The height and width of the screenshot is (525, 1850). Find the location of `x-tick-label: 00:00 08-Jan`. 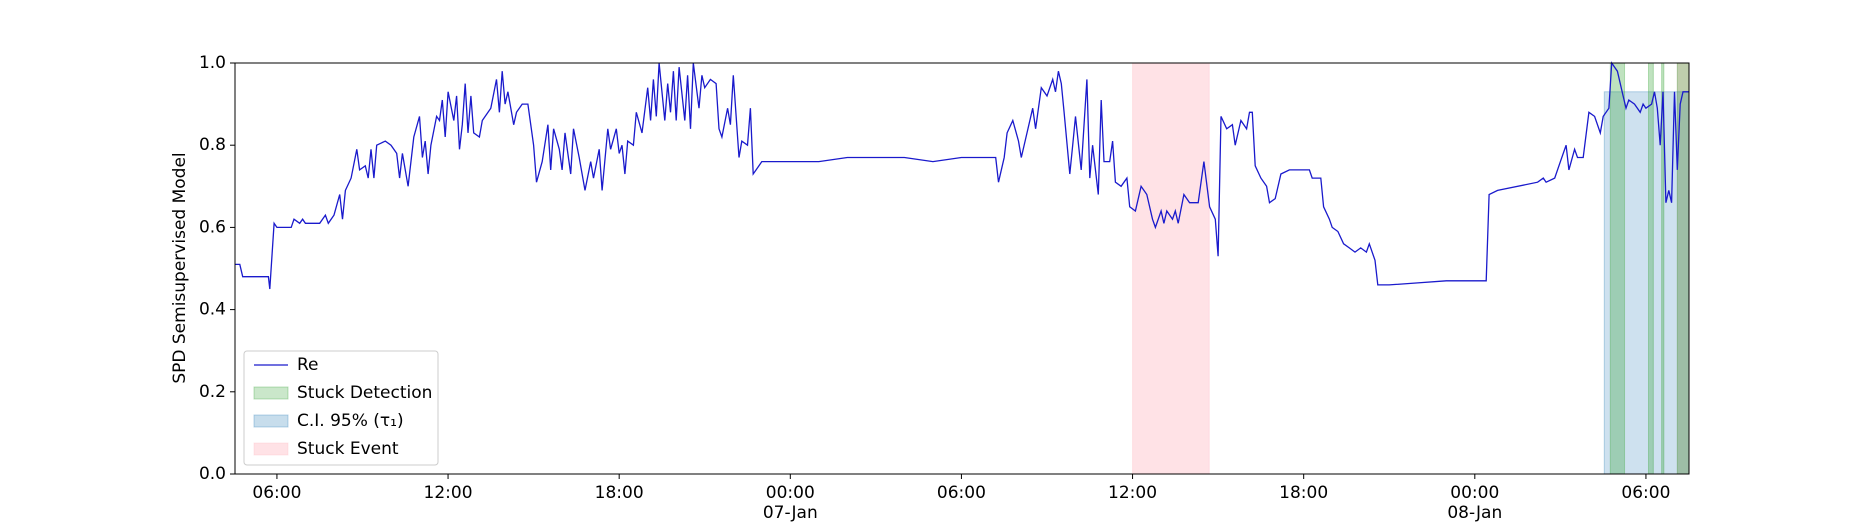

x-tick-label: 00:00 08-Jan is located at coordinates (1475, 503).